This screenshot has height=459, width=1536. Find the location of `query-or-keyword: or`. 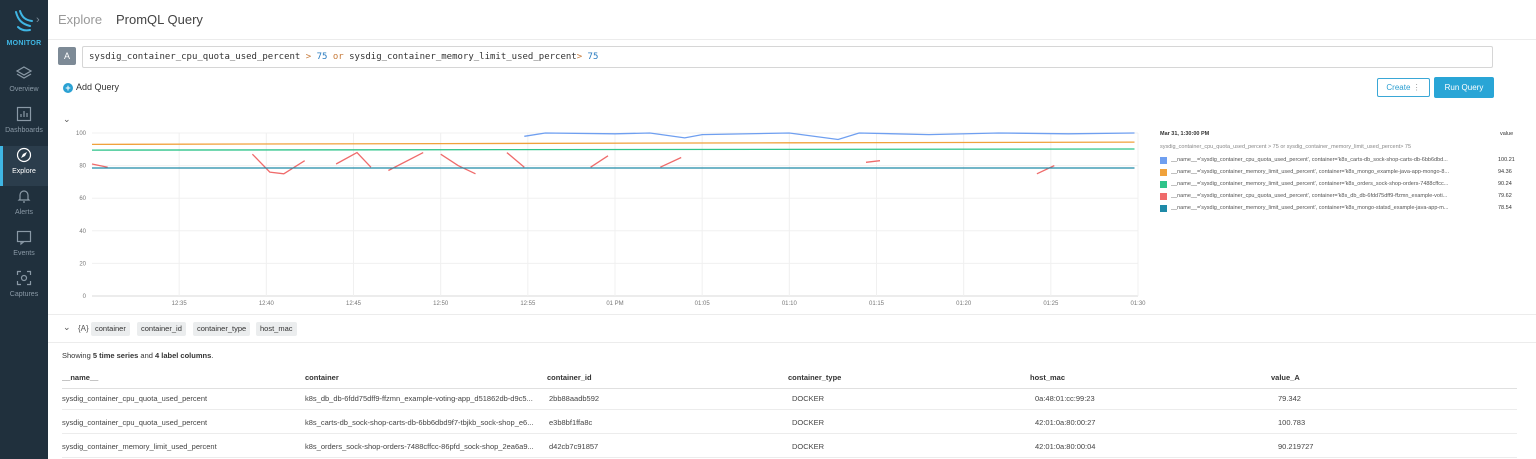

query-or-keyword: or is located at coordinates (338, 57).